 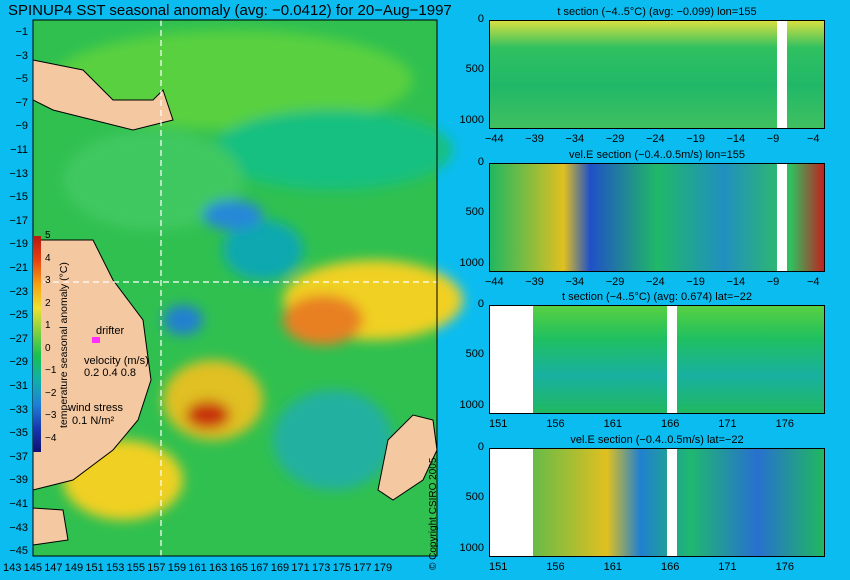 What do you see at coordinates (51, 370) in the screenshot?
I see `colorbar-tick-label: −1` at bounding box center [51, 370].